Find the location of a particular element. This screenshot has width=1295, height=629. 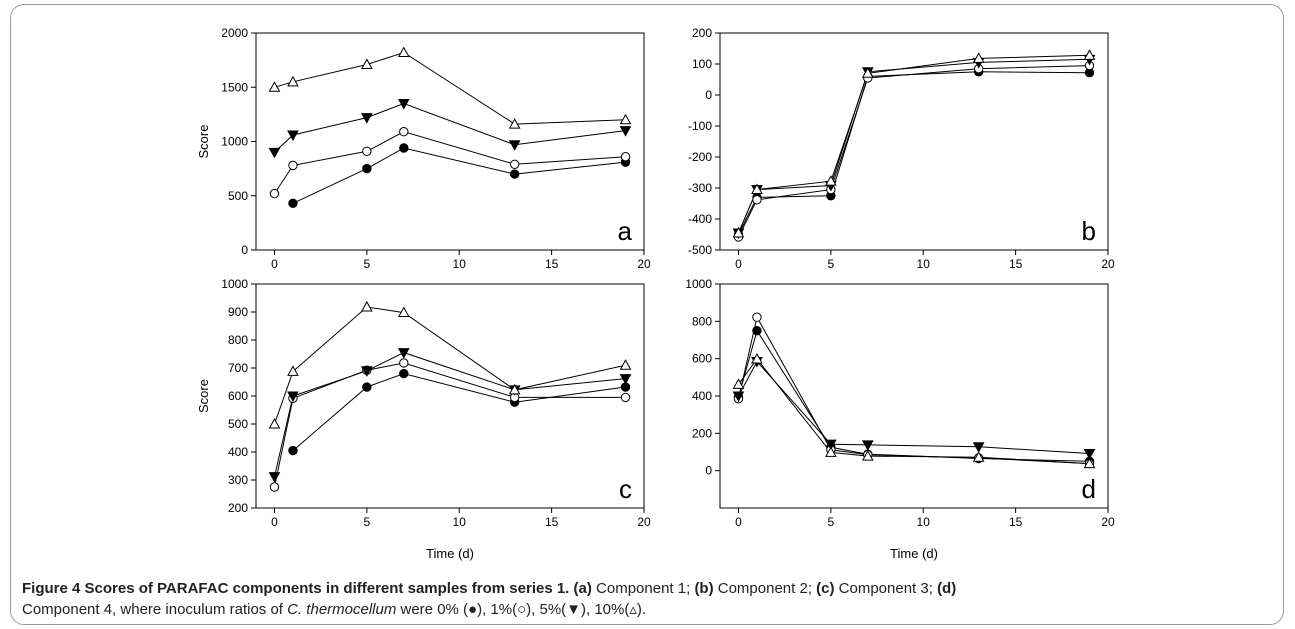

panel-c-series-line-open-triangle-up is located at coordinates (450, 365).